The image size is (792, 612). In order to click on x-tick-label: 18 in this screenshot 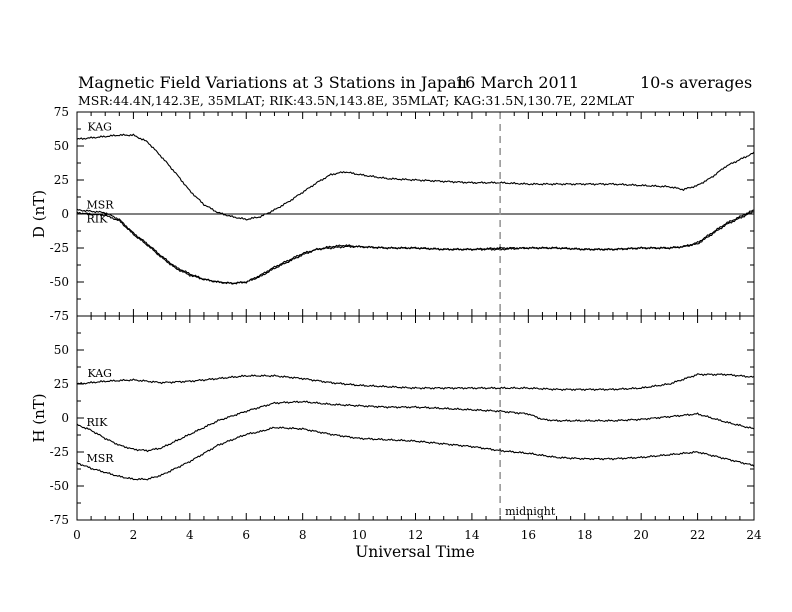, I will do `click(584, 535)`.